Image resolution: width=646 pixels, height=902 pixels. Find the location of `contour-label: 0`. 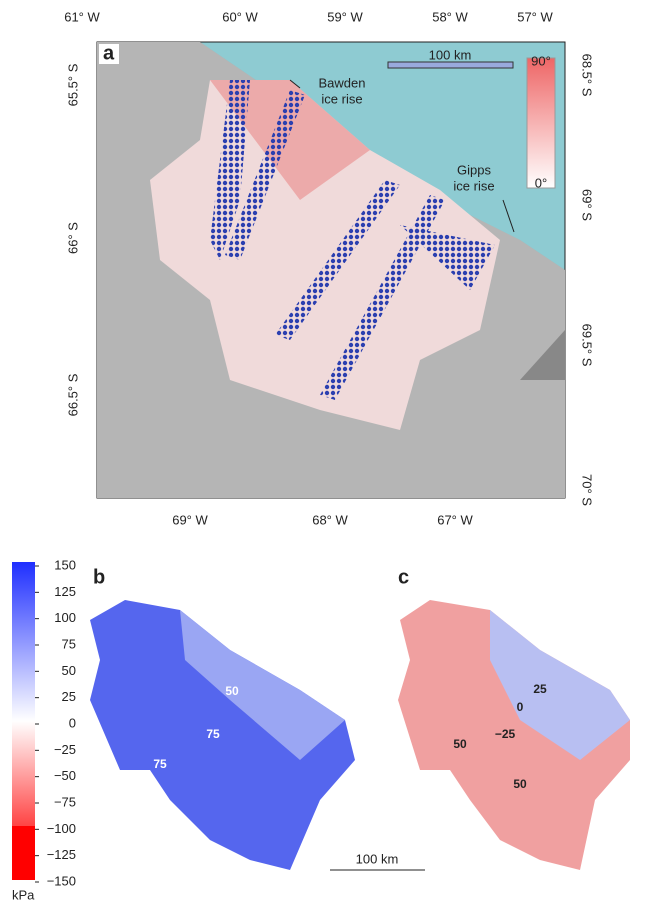

contour-label: 0 is located at coordinates (520, 707).